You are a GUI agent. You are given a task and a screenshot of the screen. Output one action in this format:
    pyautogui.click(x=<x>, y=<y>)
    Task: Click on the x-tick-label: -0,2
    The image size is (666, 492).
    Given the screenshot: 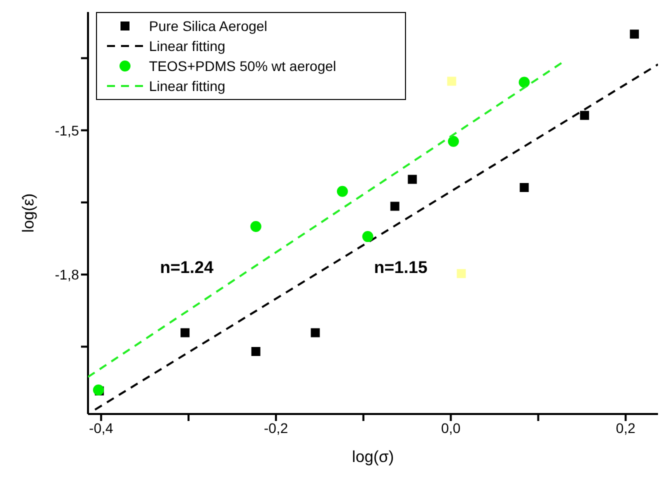 What is the action you would take?
    pyautogui.click(x=276, y=428)
    